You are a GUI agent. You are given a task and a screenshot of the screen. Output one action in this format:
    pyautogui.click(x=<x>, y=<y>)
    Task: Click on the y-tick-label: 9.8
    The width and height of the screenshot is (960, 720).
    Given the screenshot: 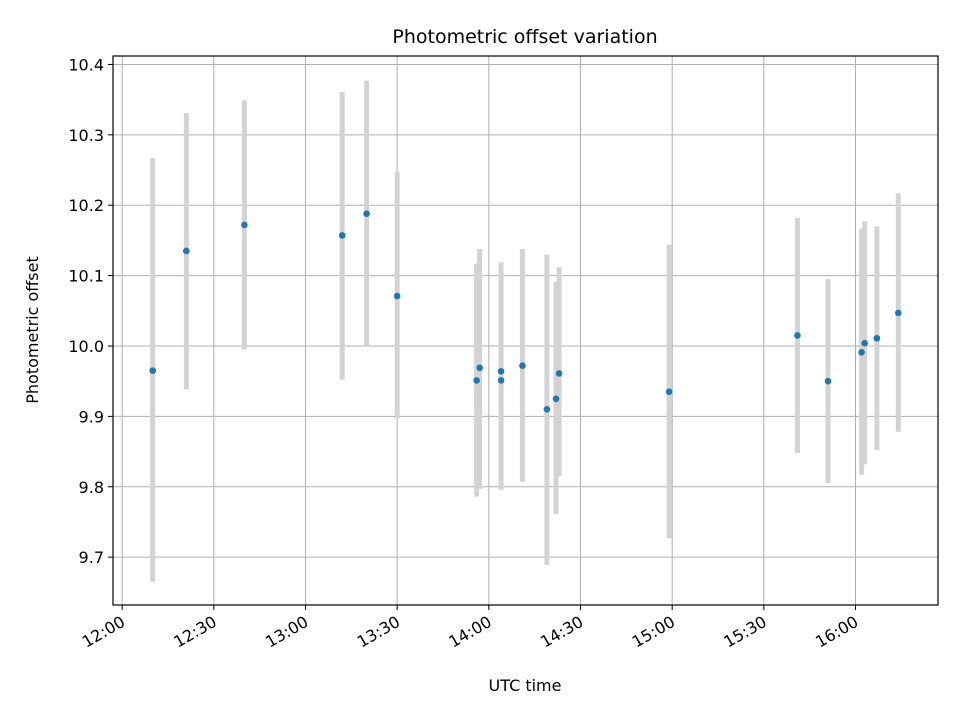 What is the action you would take?
    pyautogui.click(x=91, y=487)
    